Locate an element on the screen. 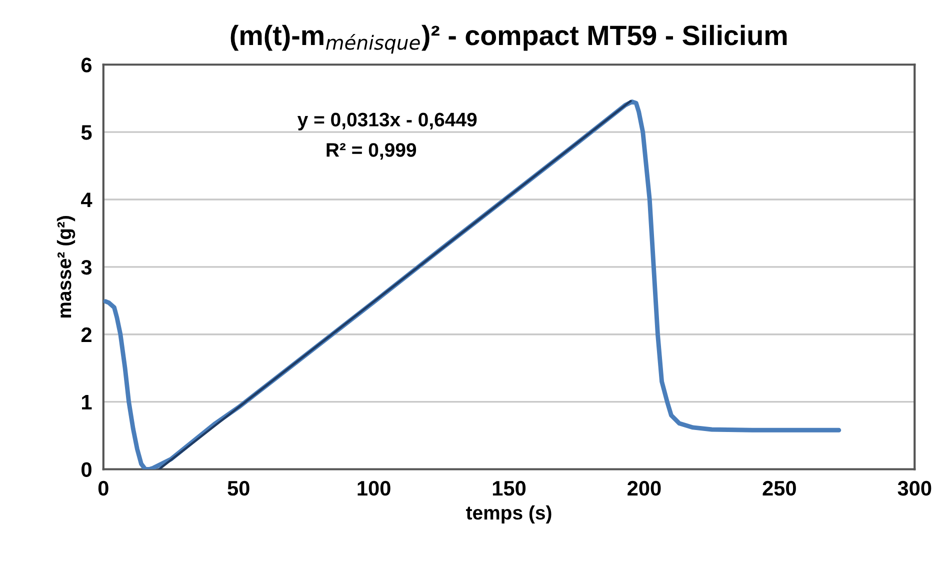 This screenshot has height=562, width=940. y-tick-label: 4 is located at coordinates (86, 200).